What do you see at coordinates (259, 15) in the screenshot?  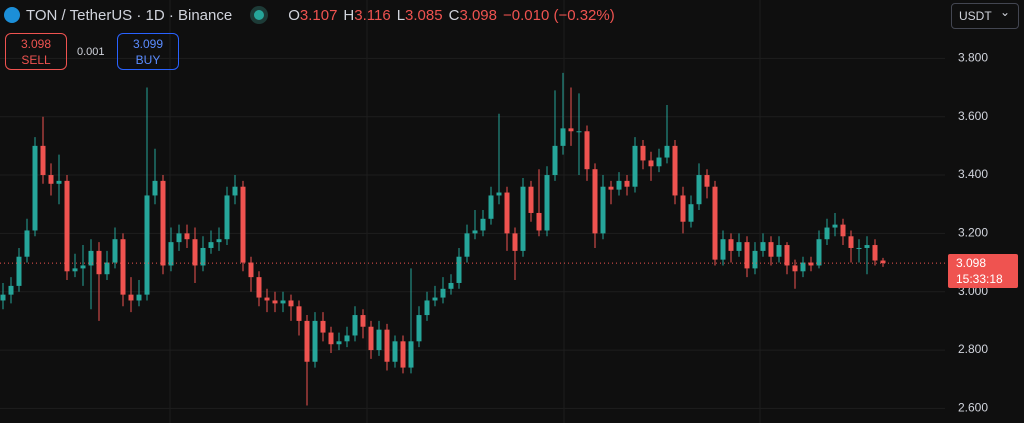 I see `market-status` at bounding box center [259, 15].